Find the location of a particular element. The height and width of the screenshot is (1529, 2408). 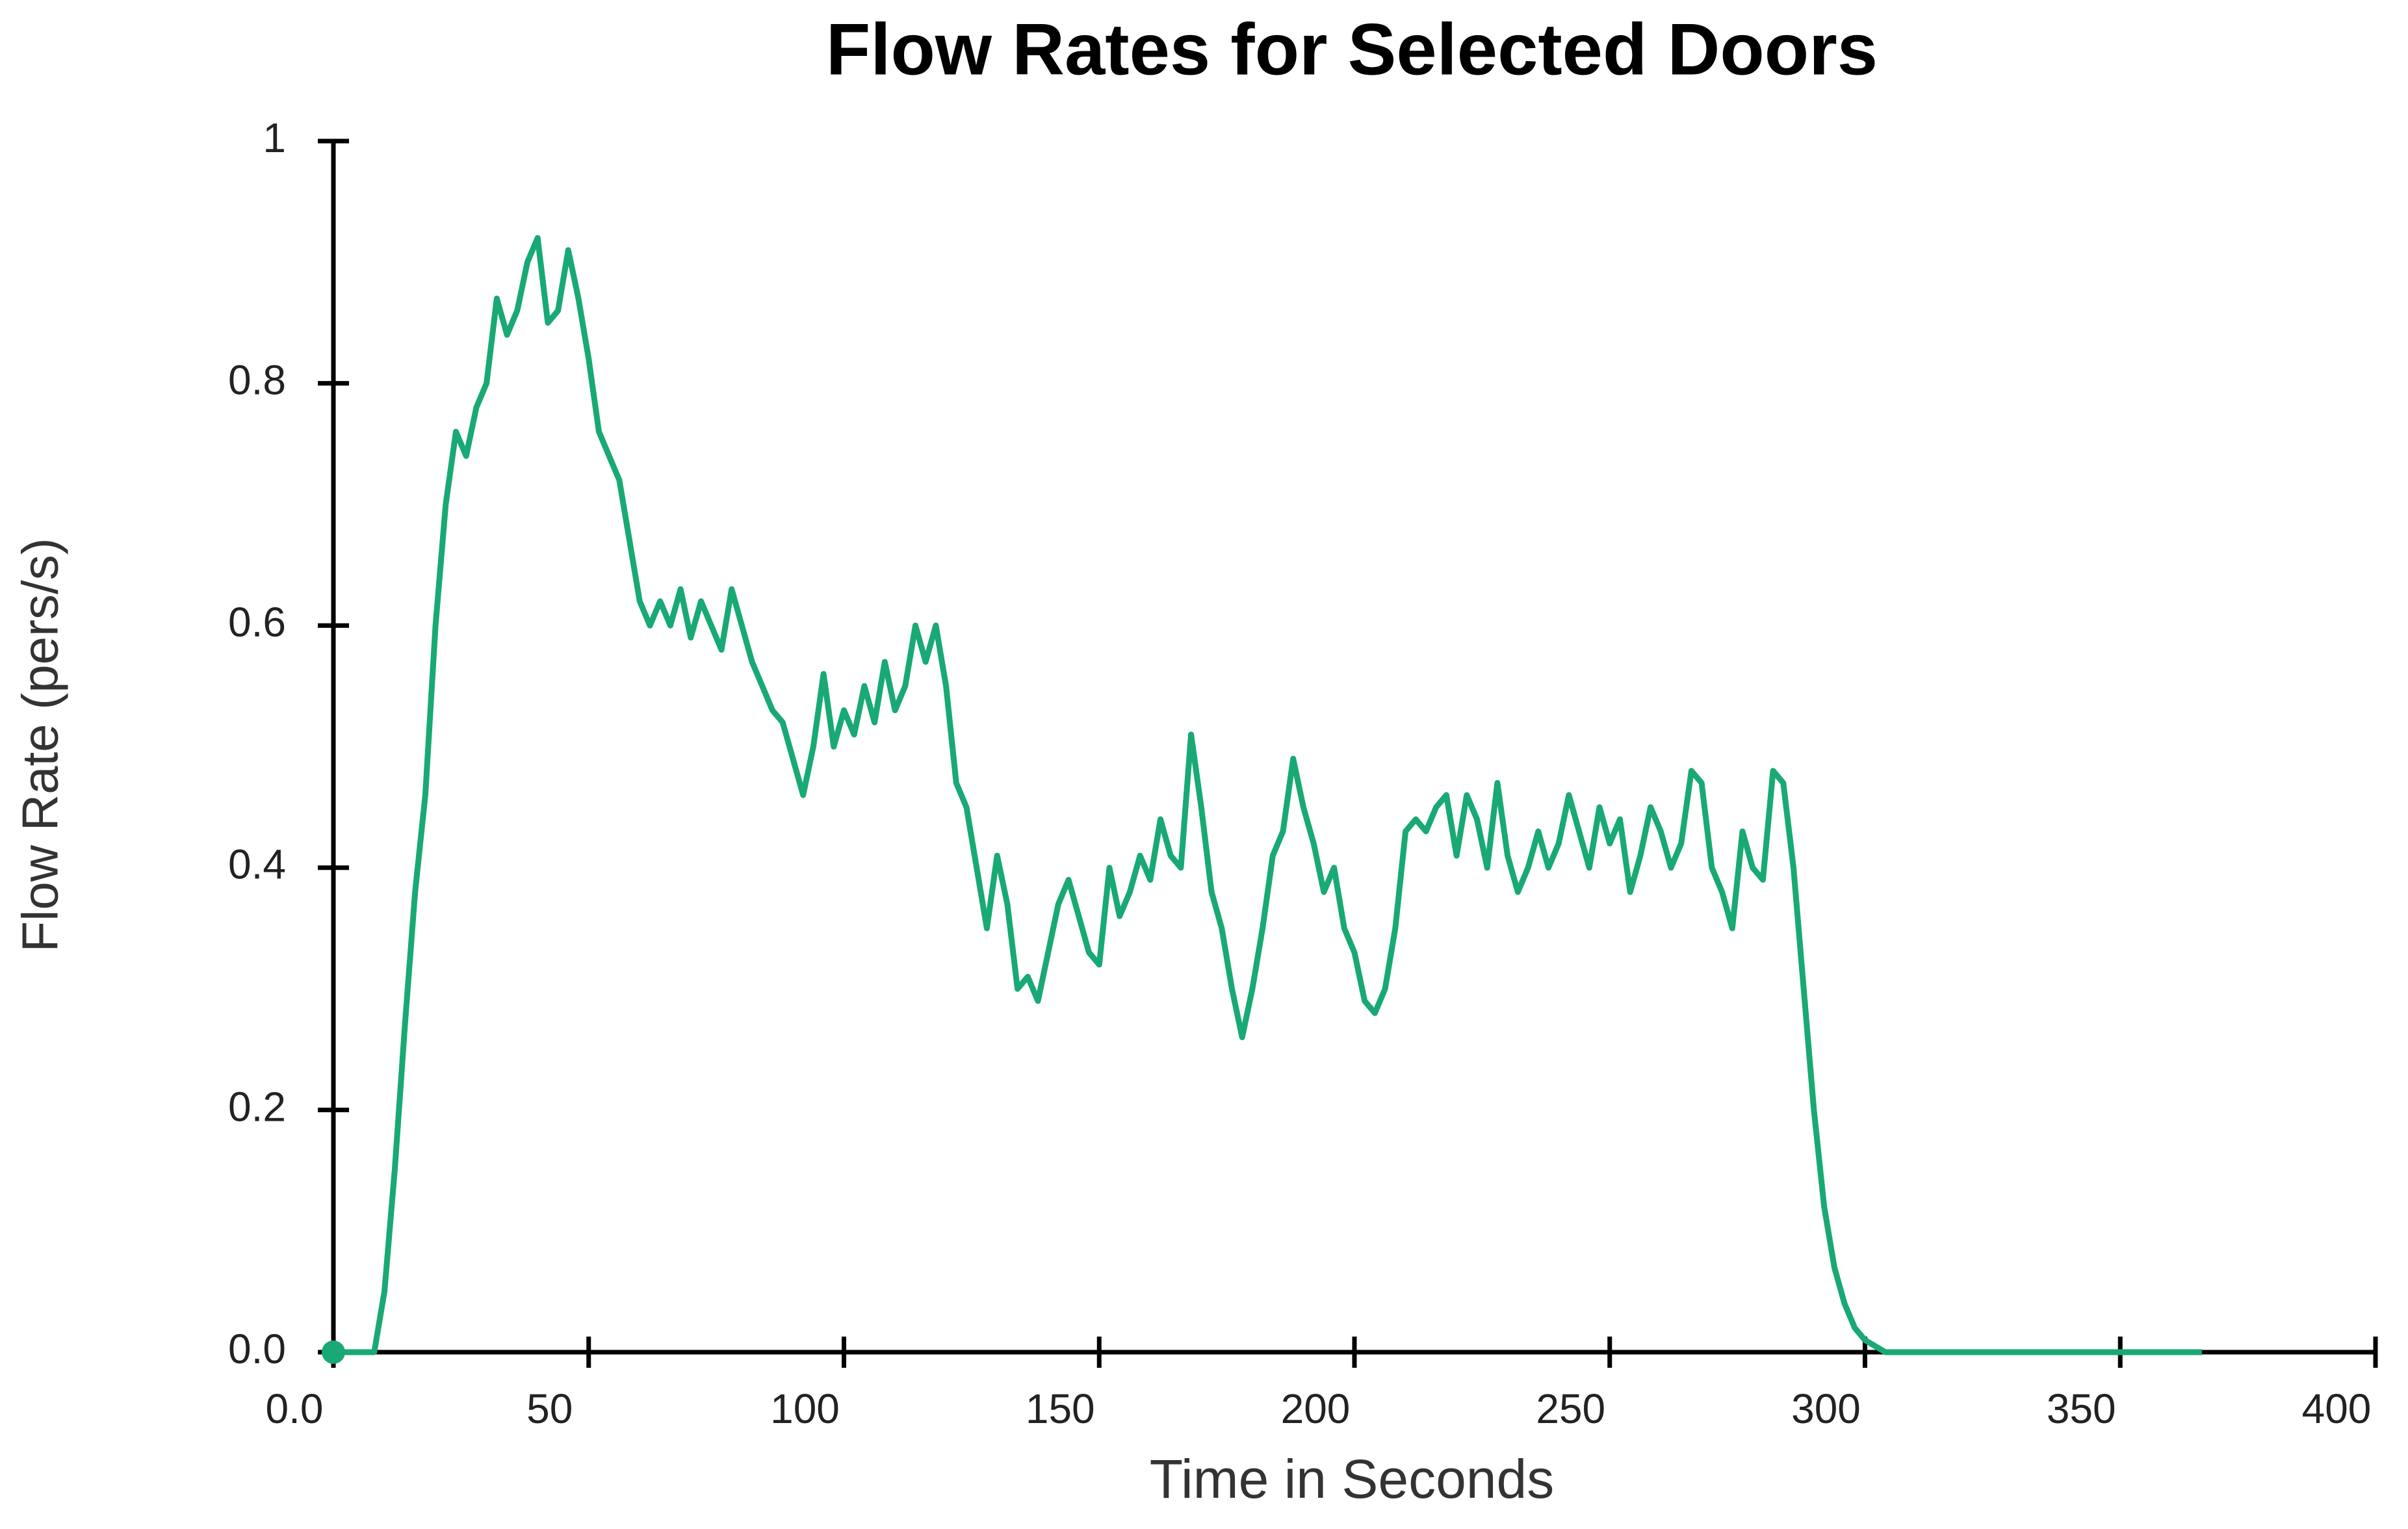

y-tick-label: 1 is located at coordinates (275, 137).